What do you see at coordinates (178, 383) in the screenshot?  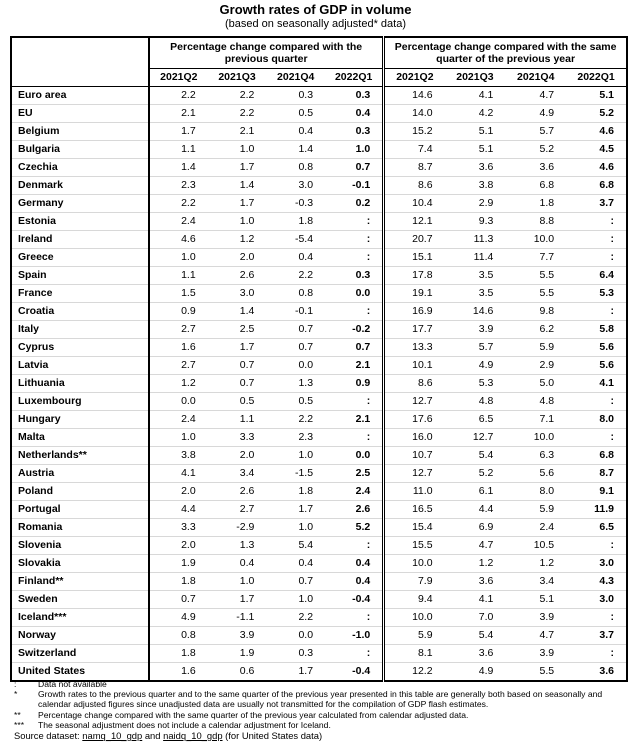 I see `cell-value: 1.2` at bounding box center [178, 383].